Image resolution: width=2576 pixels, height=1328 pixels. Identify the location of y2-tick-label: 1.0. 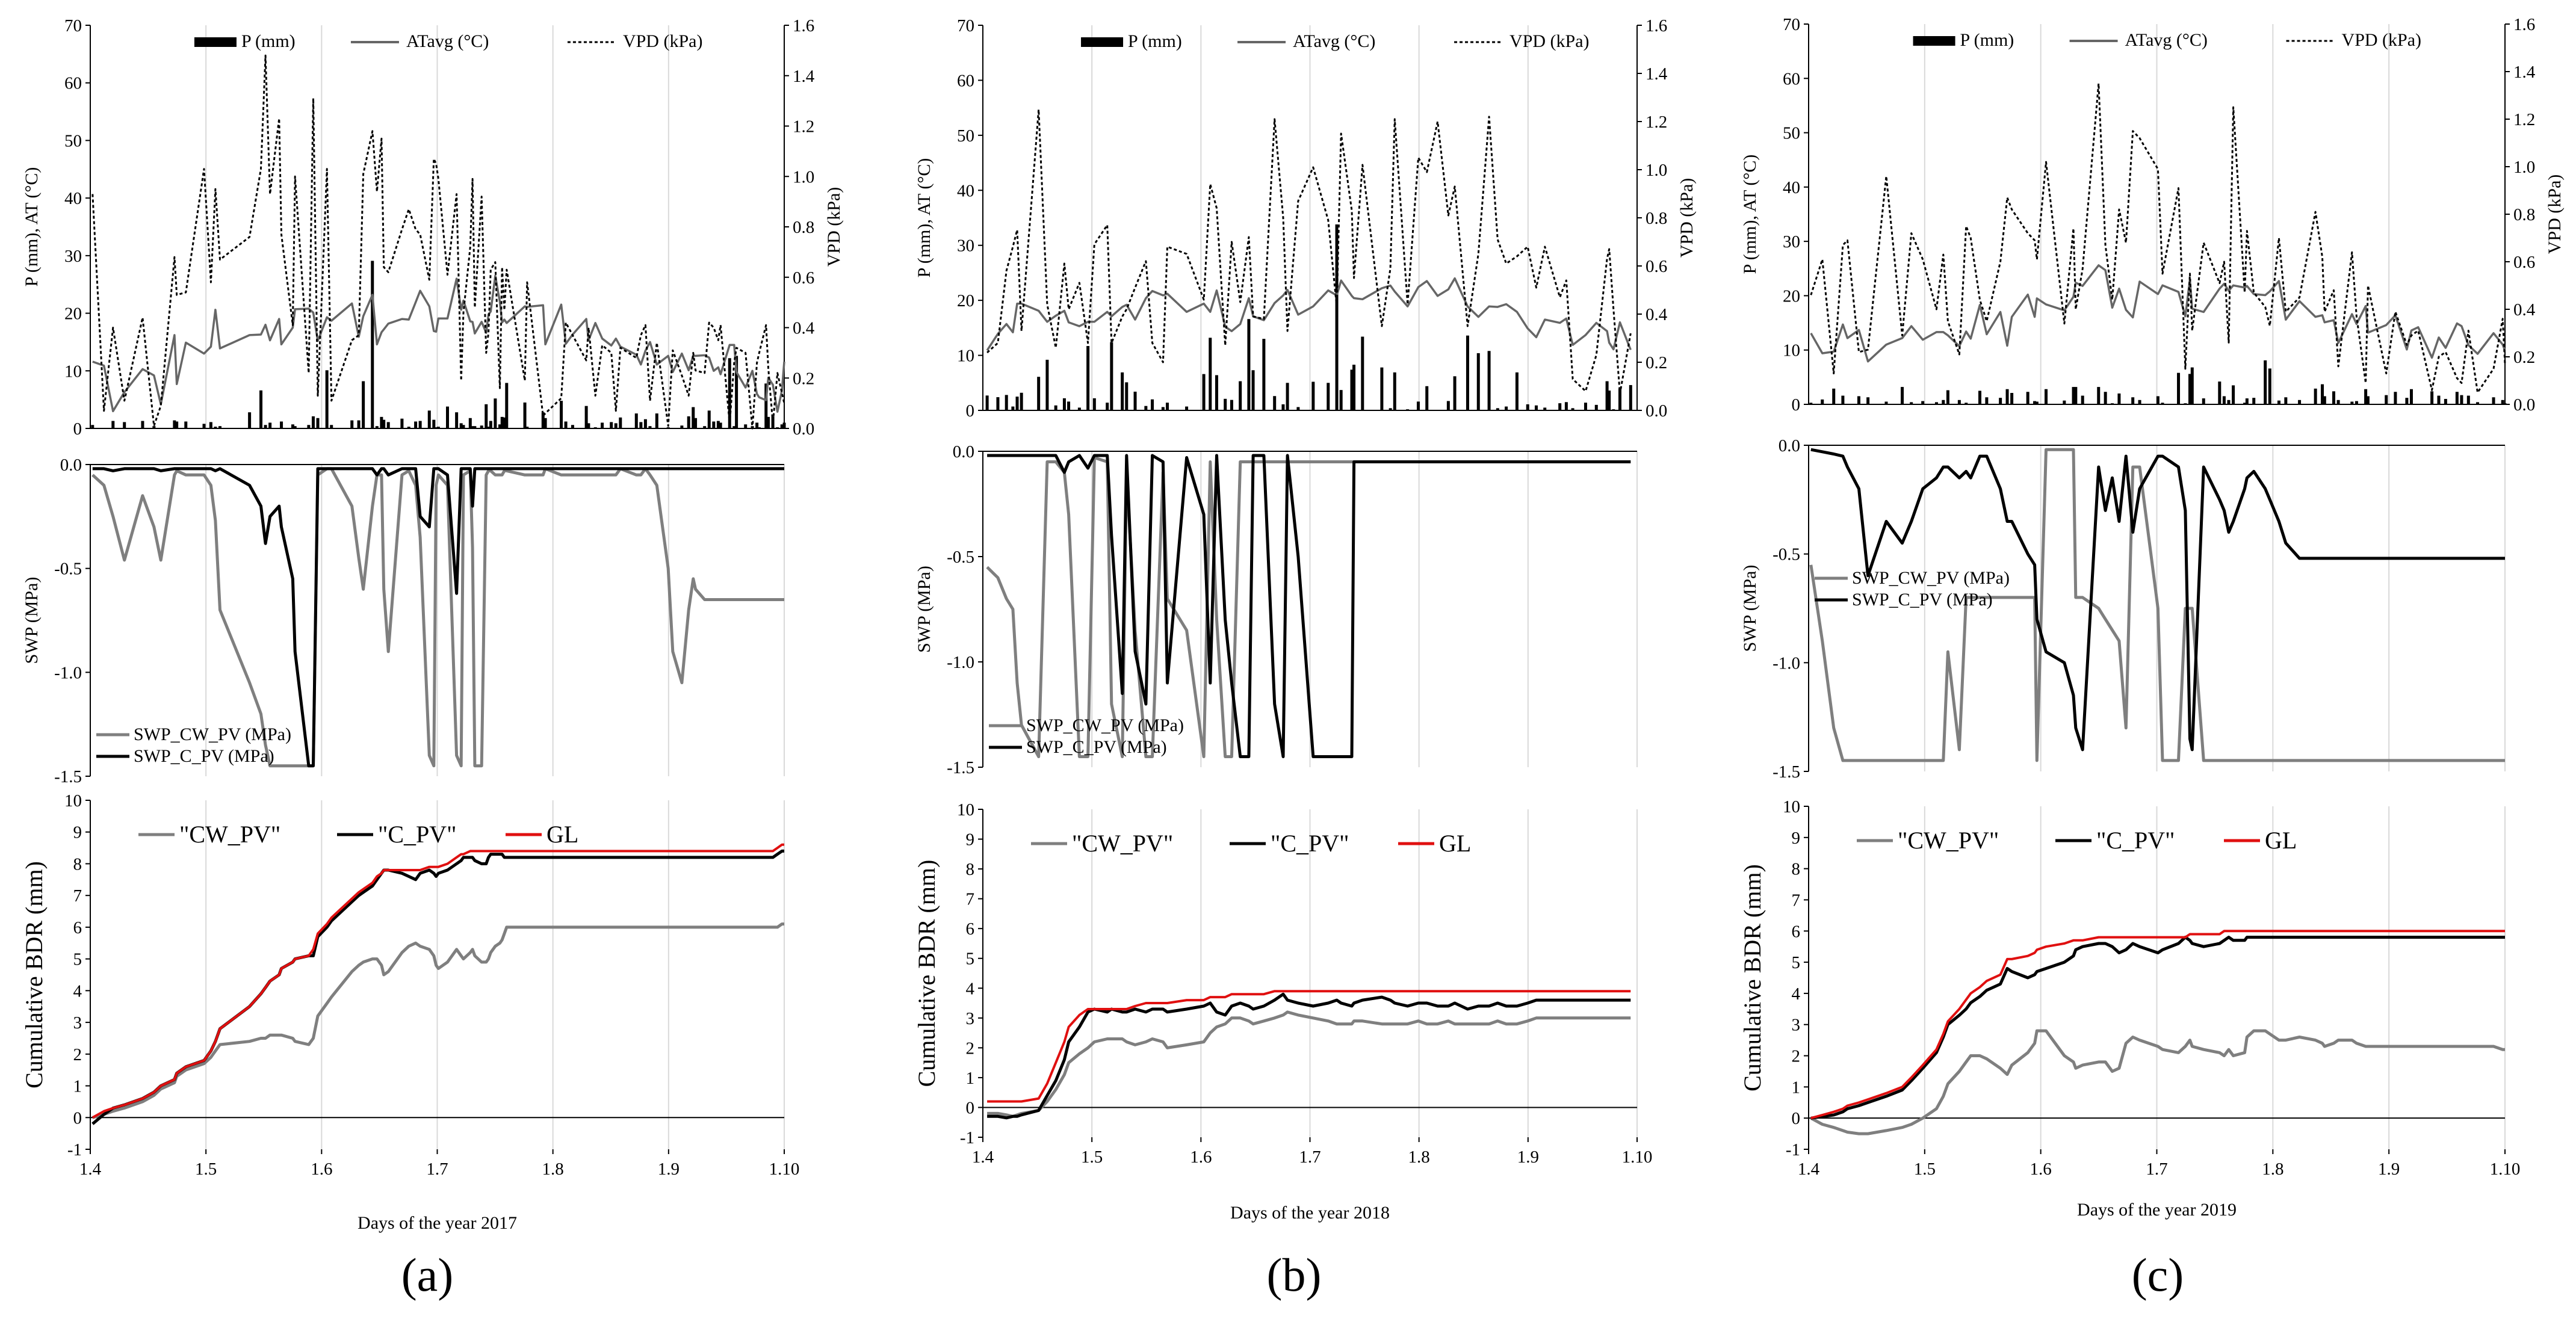
(803, 177).